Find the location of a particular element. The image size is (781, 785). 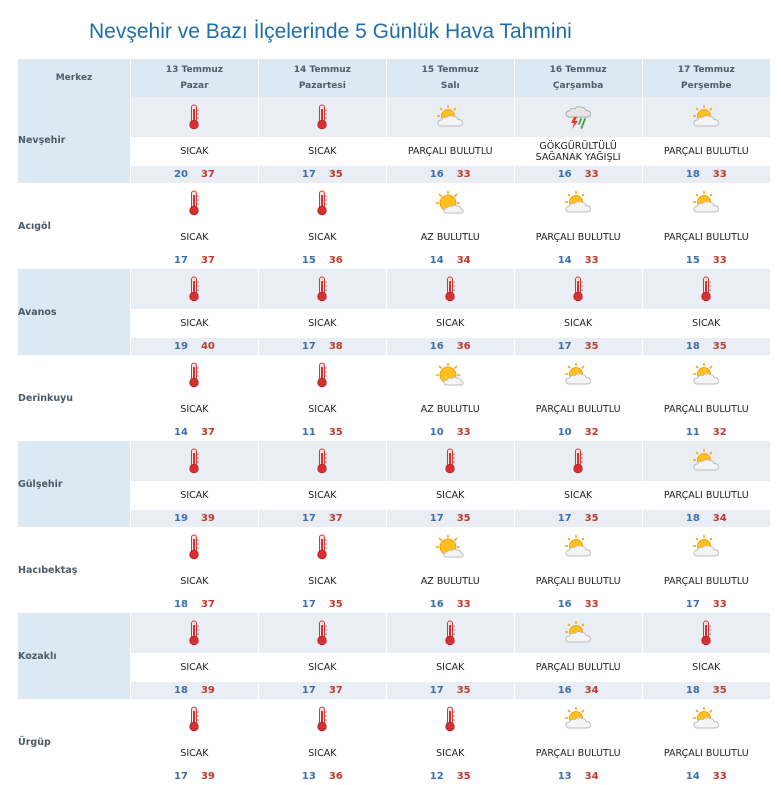

forecast-cell: PARÇALI BULUTLU 10 32 is located at coordinates (578, 398).